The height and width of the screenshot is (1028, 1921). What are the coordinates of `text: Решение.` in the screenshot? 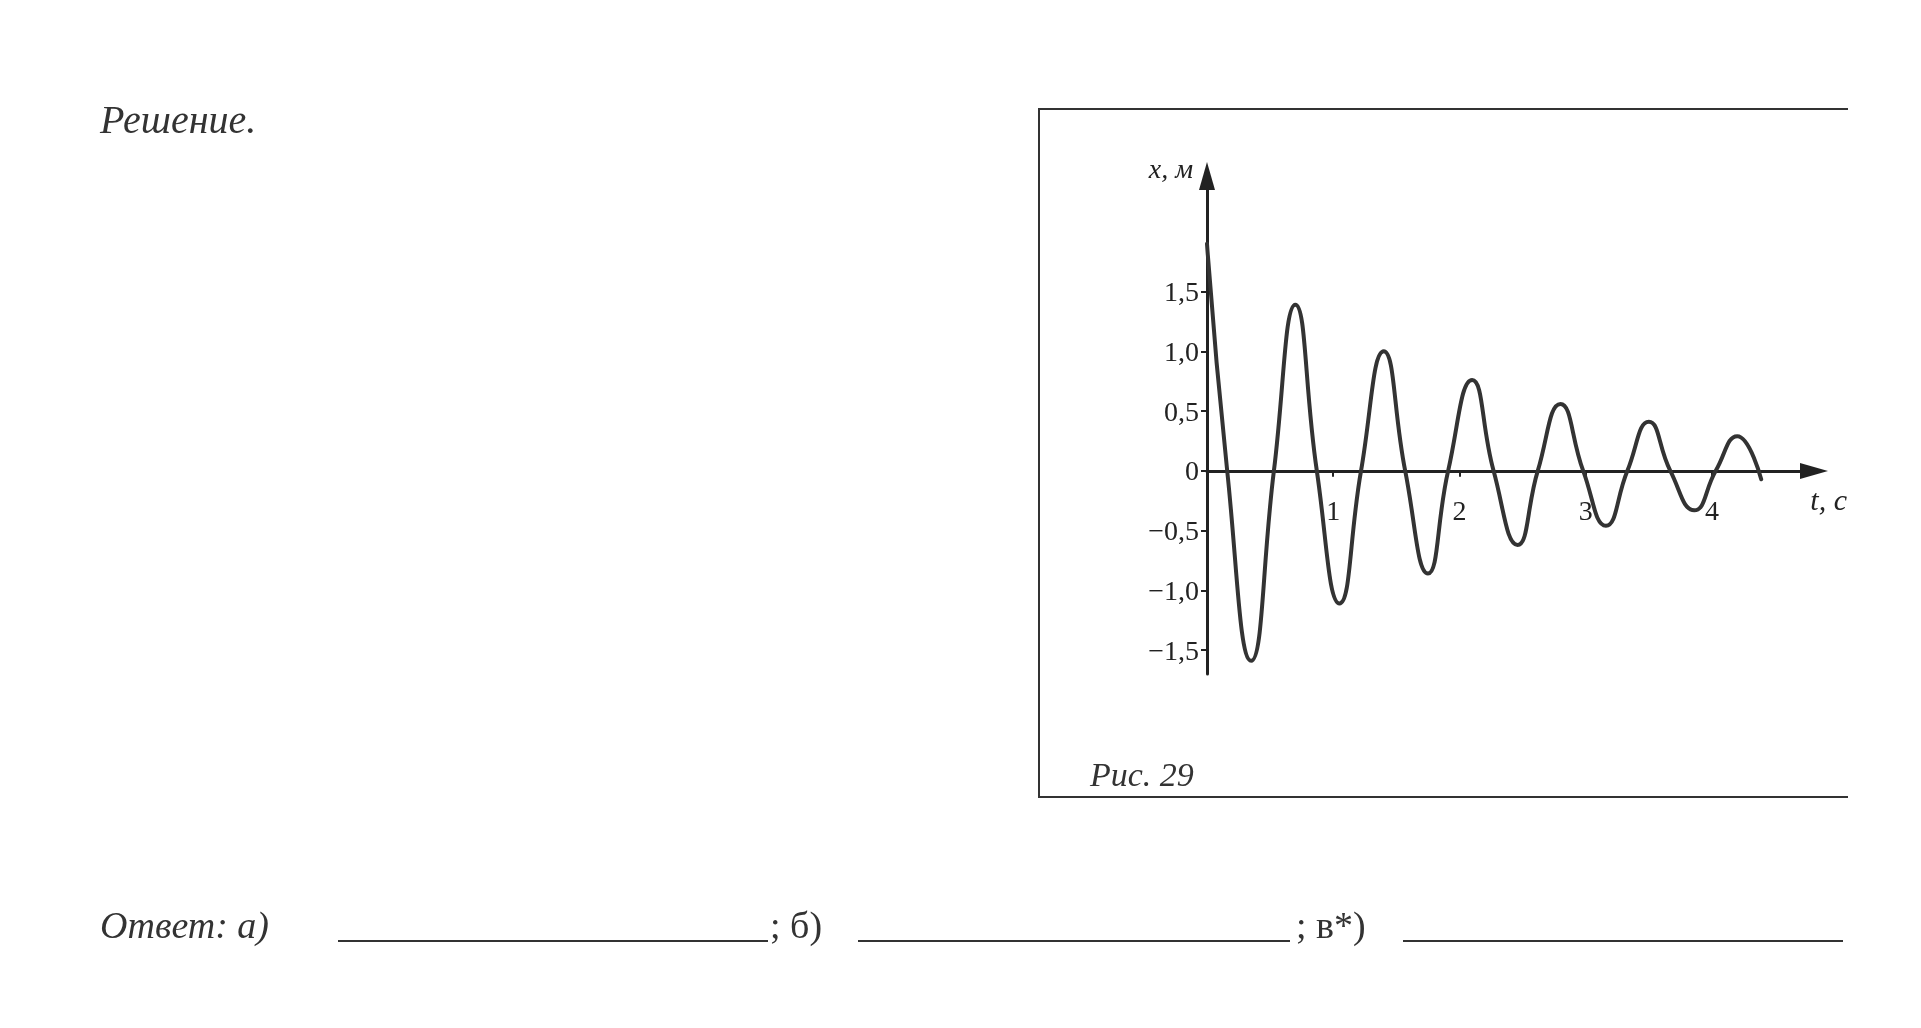 It's located at (178, 119).